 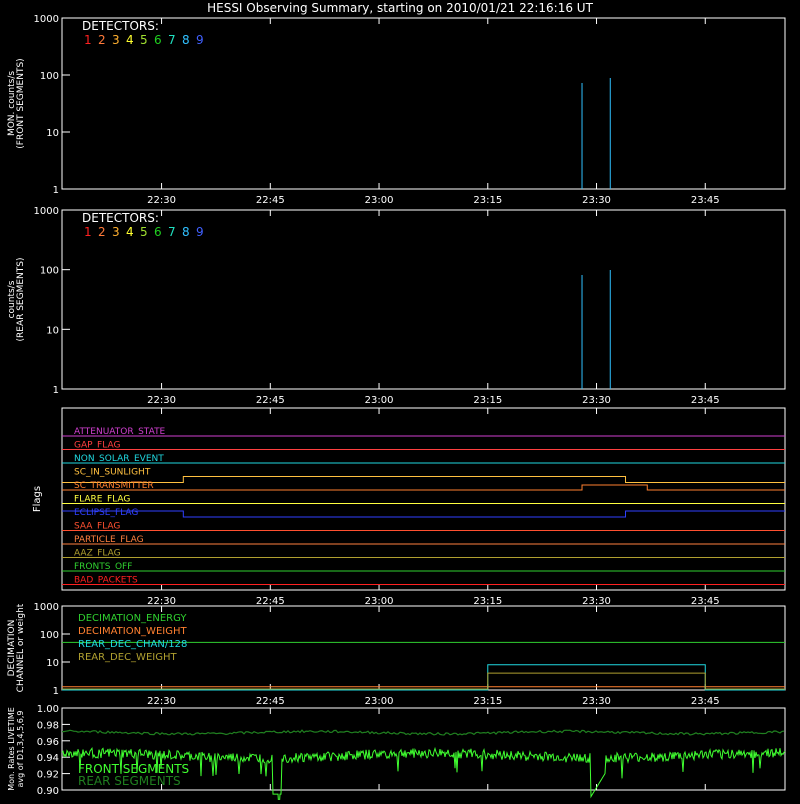 What do you see at coordinates (144, 232) in the screenshot?
I see `rear-legend-number: 5` at bounding box center [144, 232].